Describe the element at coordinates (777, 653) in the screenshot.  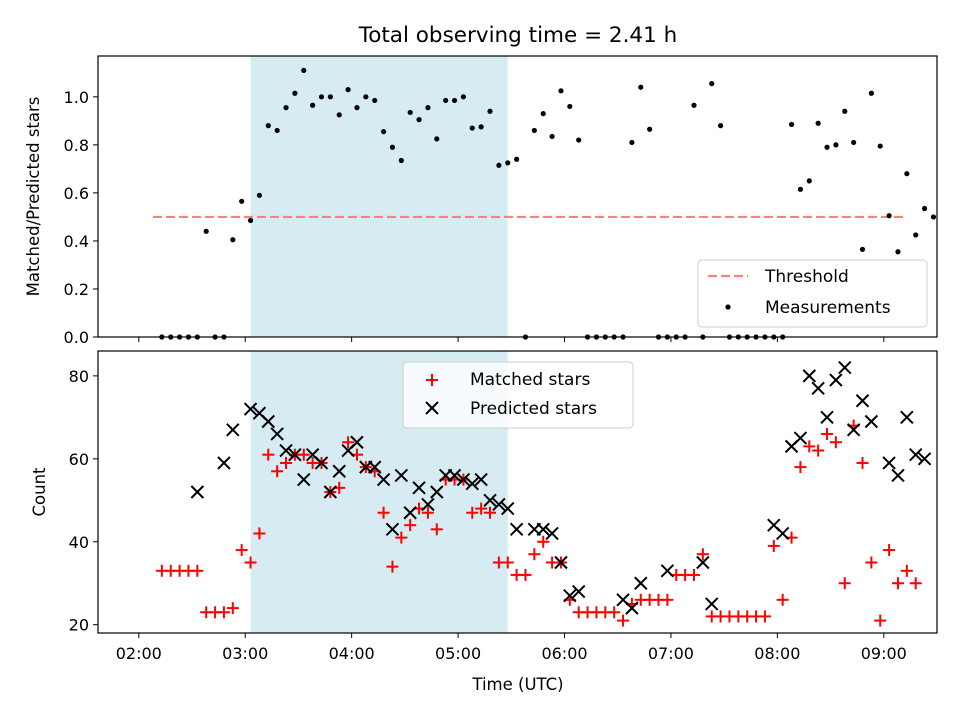
I see `xtick-label: 08:00` at that location.